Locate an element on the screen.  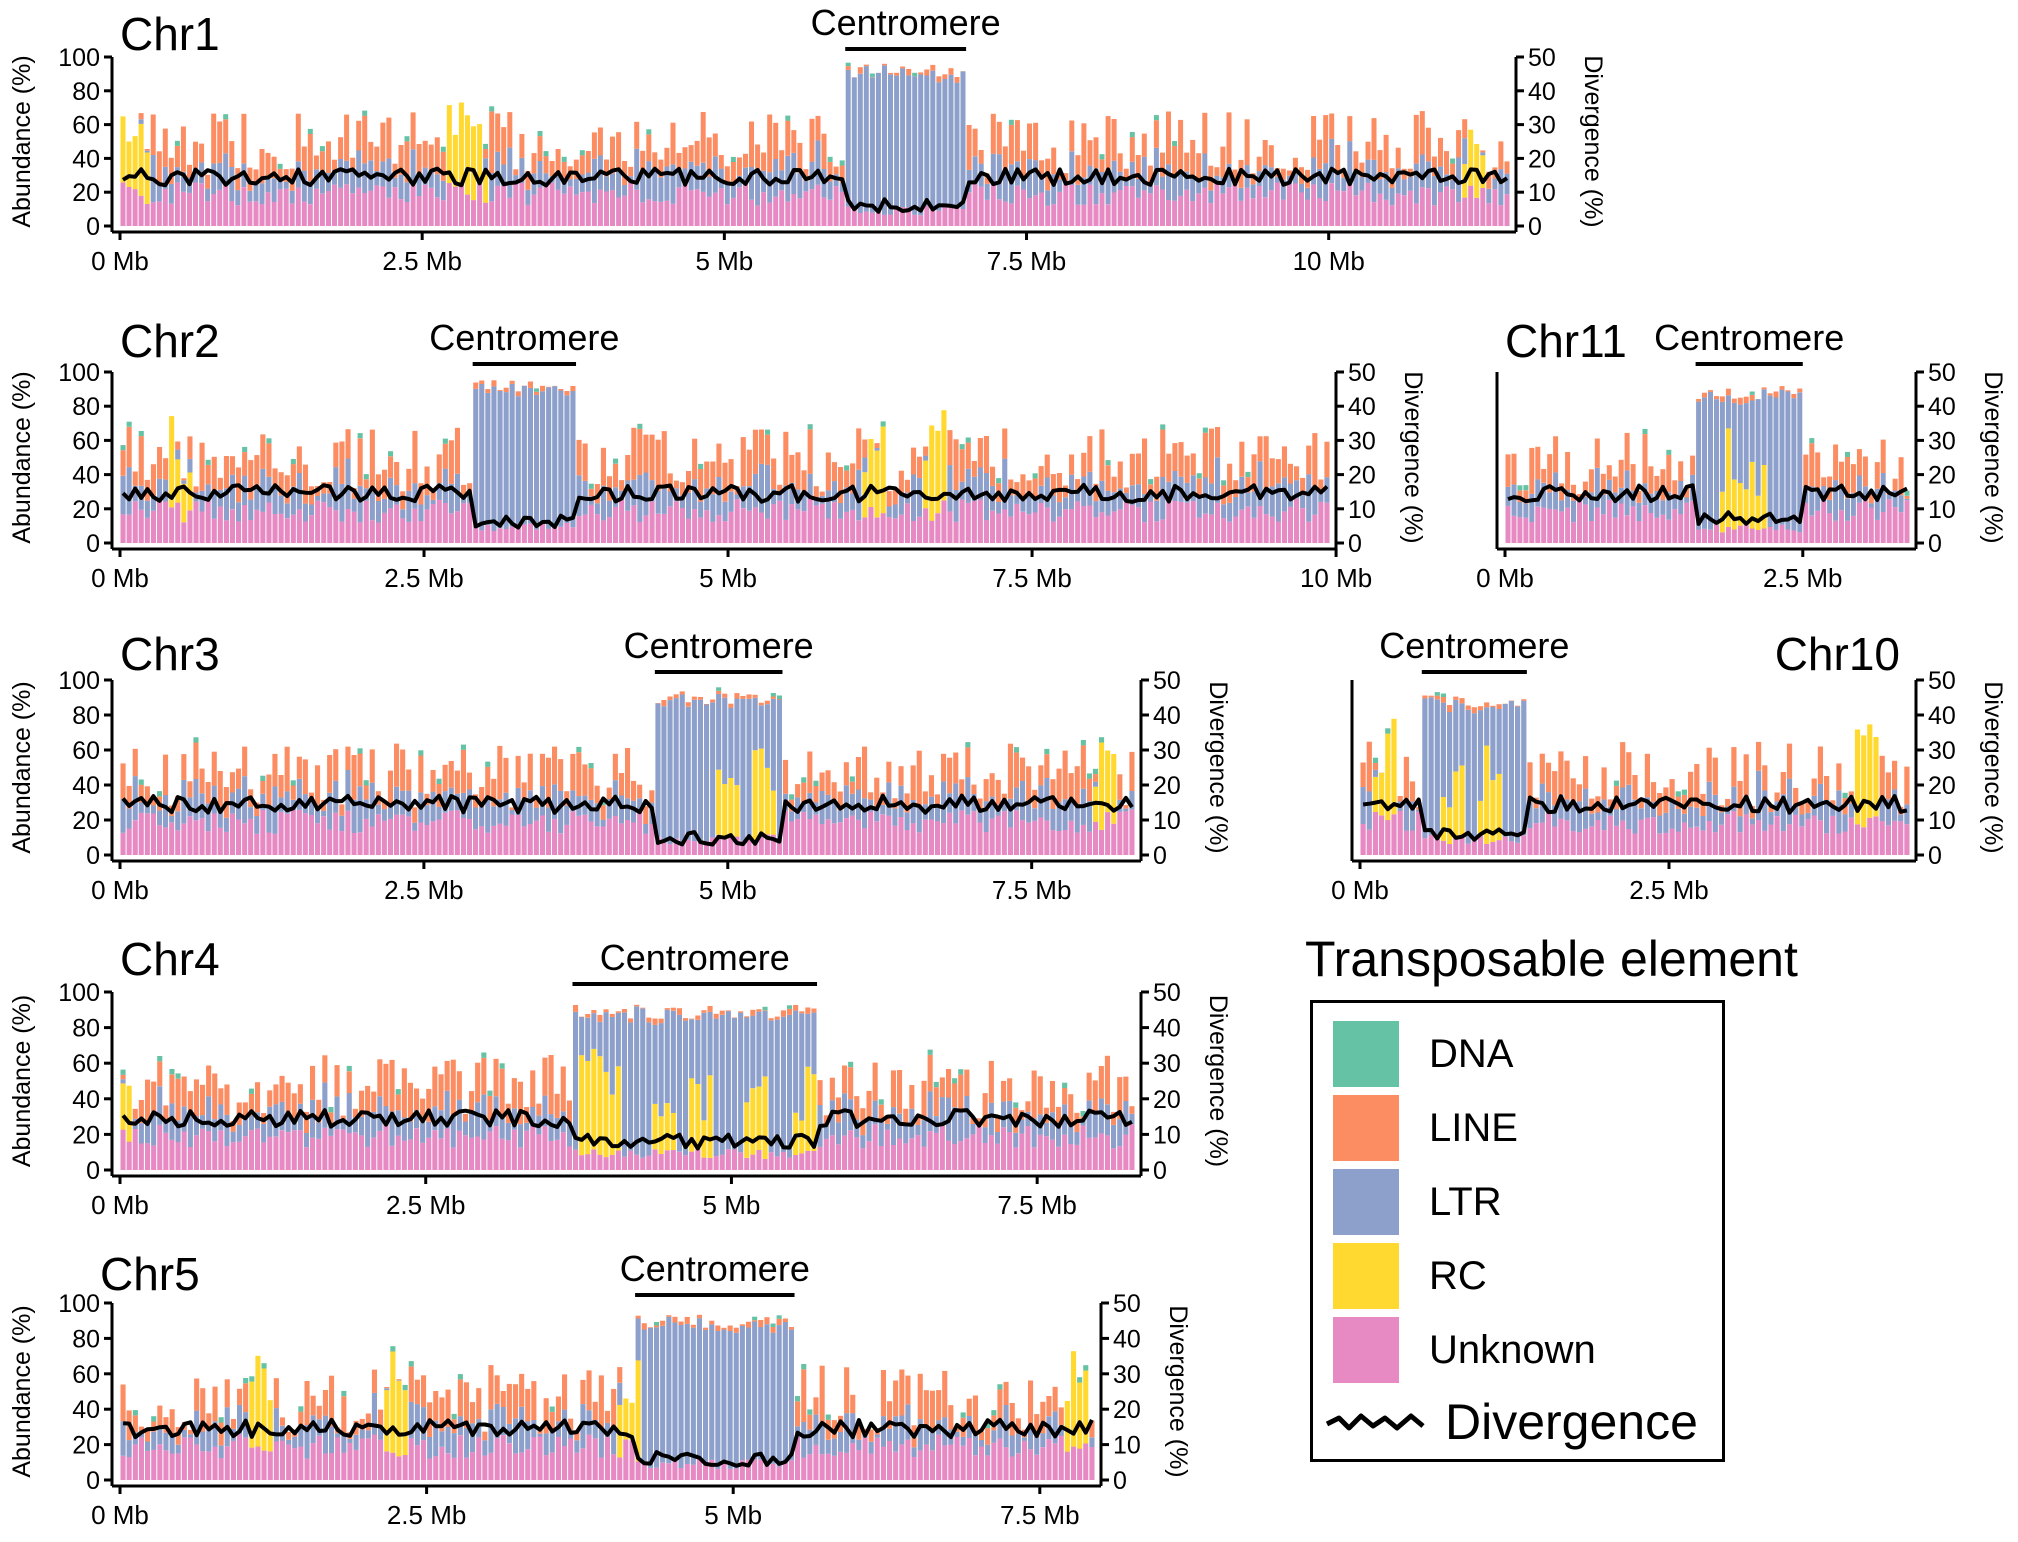
centromere-label: Centromere is located at coordinates (715, 1268).